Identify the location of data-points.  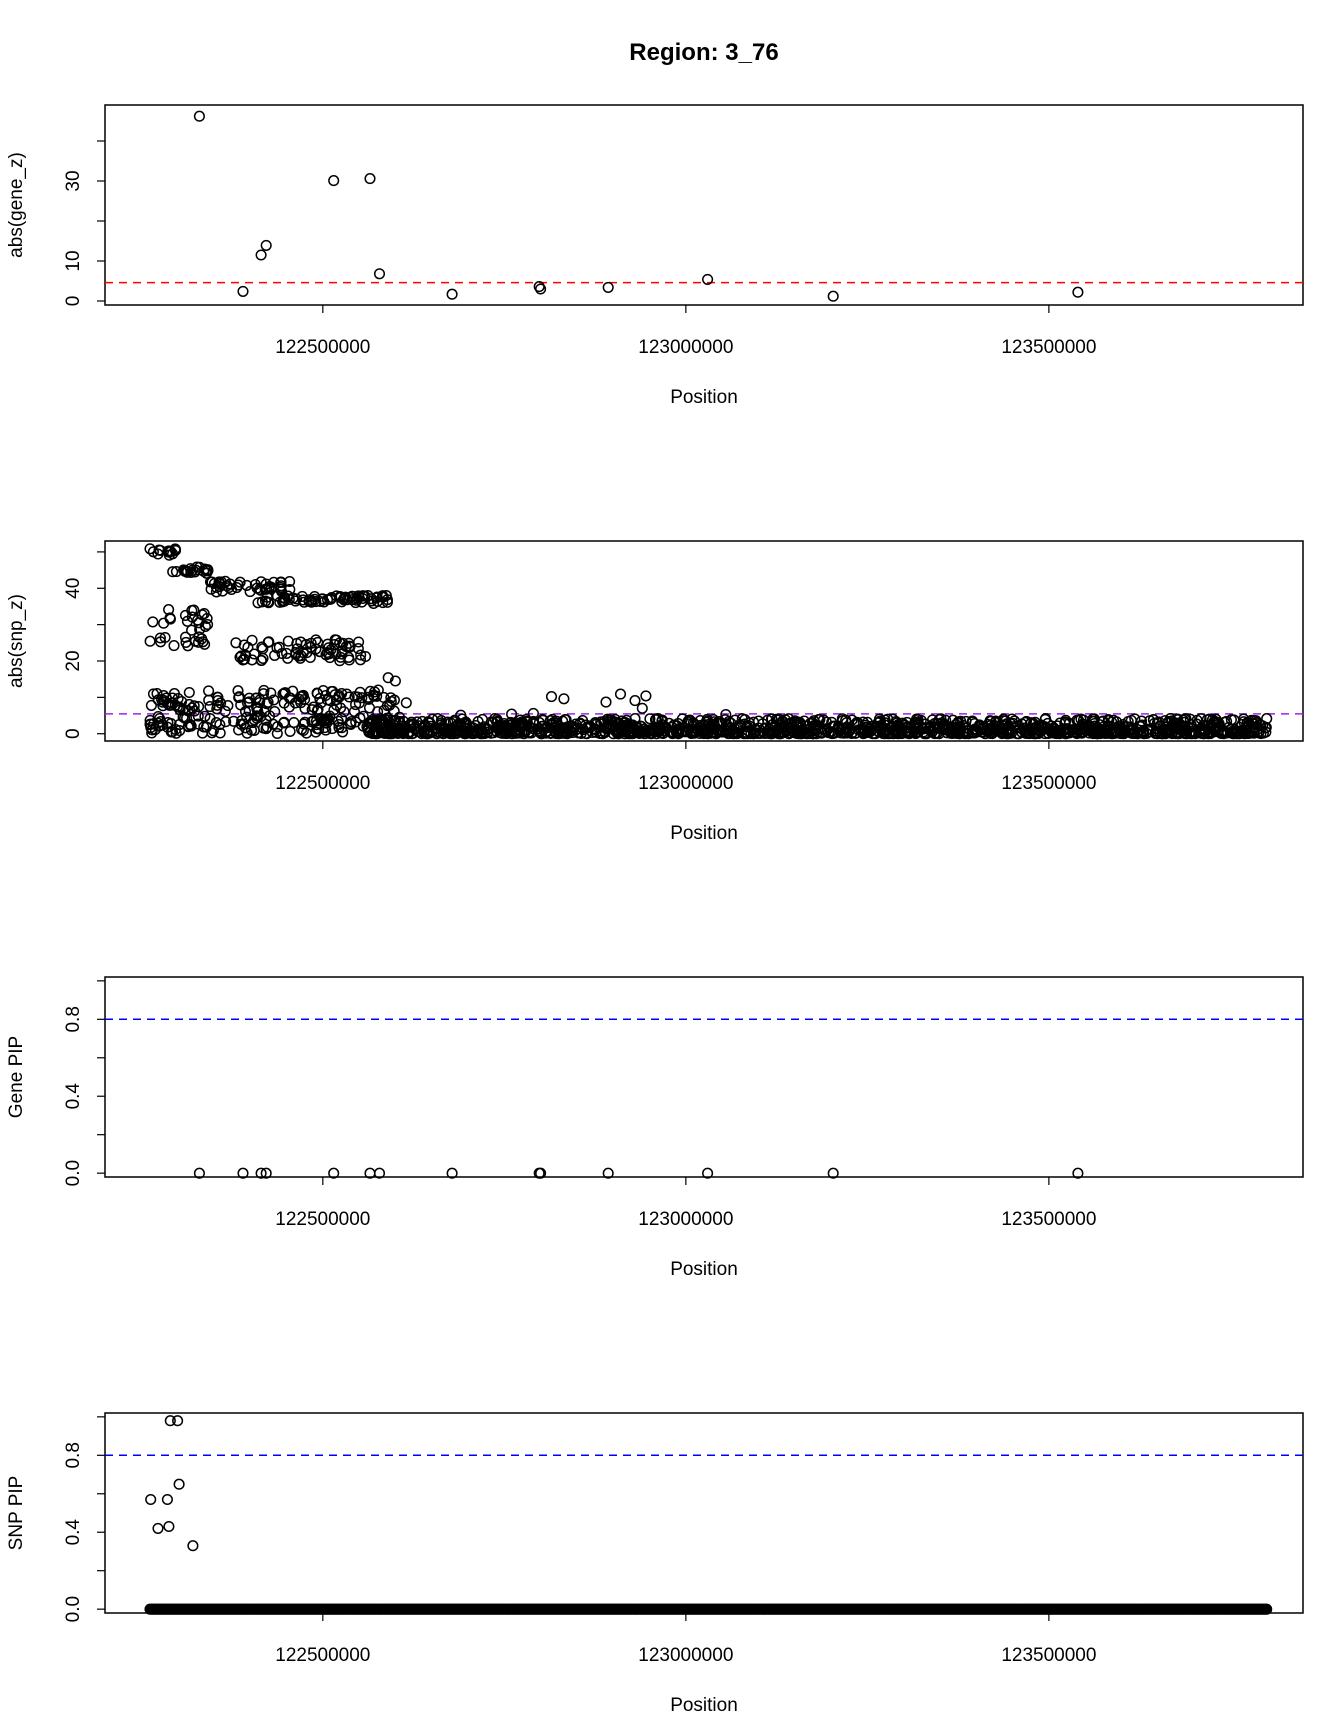
(638, 206).